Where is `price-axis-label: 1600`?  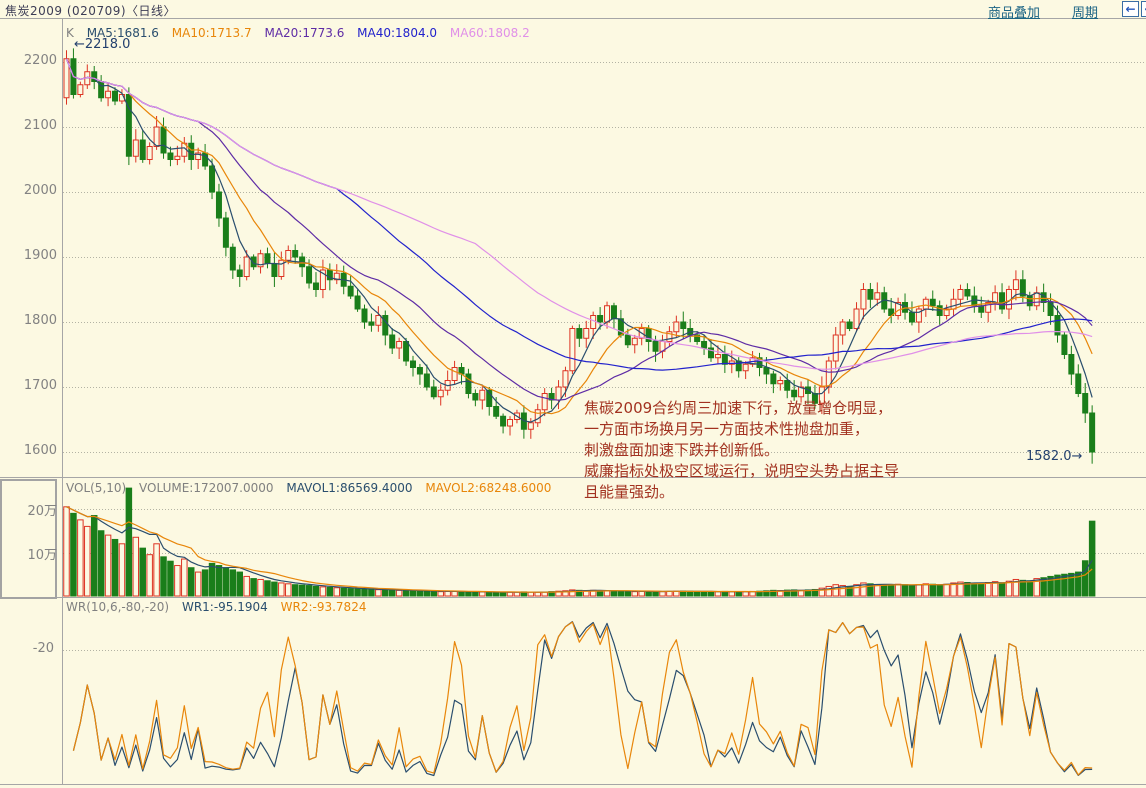
price-axis-label: 1600 is located at coordinates (40, 450).